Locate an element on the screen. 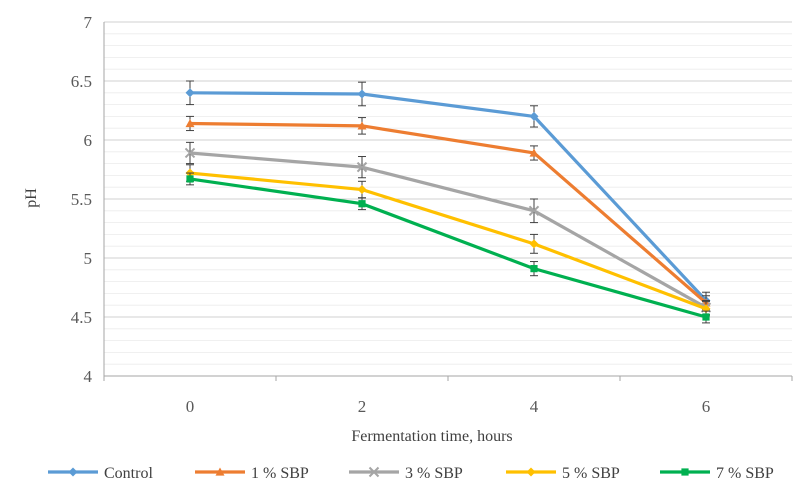  x-tick-label: 2 is located at coordinates (362, 406).